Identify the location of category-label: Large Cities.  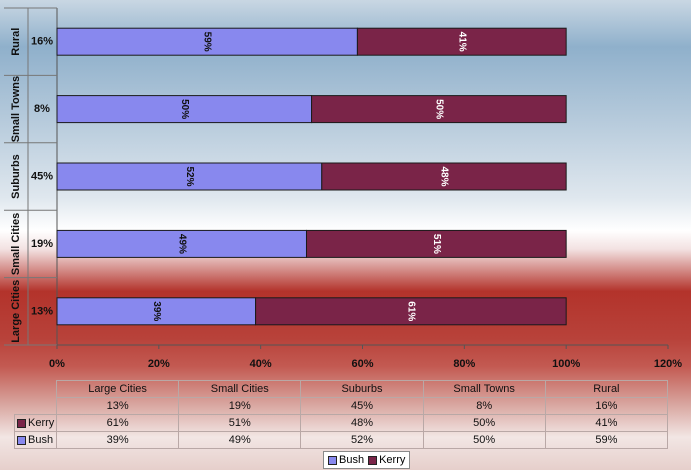
(16, 311).